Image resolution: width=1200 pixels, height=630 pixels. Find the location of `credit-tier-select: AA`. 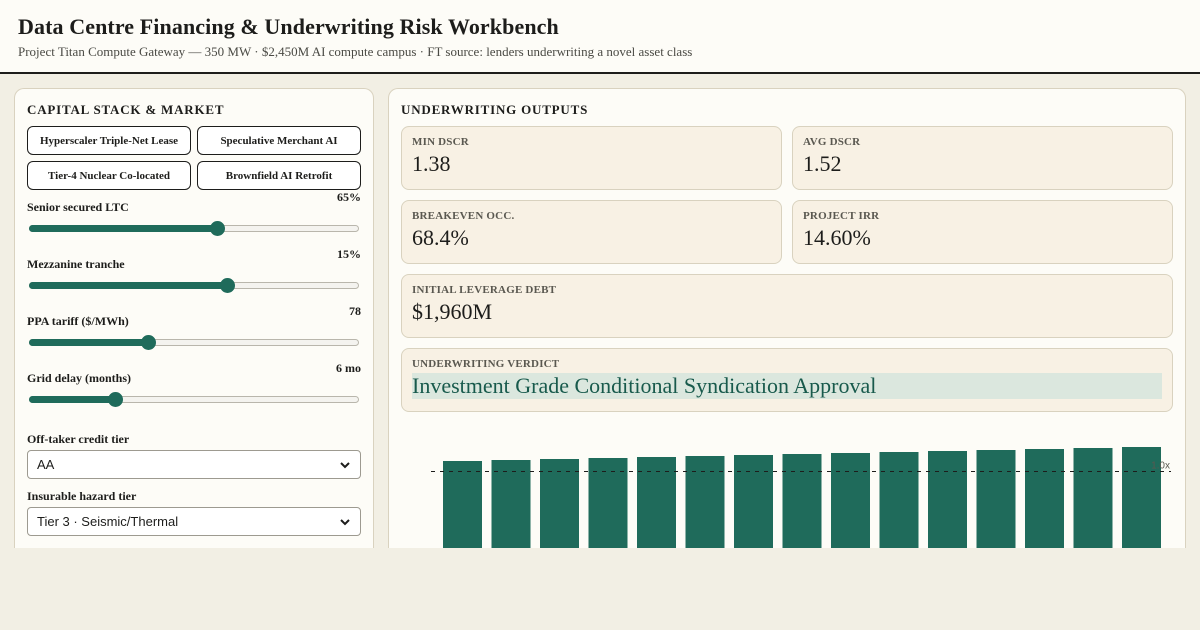

credit-tier-select: AA is located at coordinates (194, 464).